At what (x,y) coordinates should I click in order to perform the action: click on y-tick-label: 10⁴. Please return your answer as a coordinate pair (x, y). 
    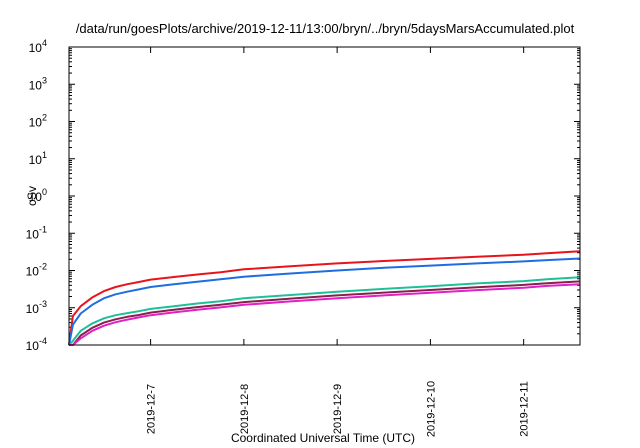
    Looking at the image, I should click on (38, 46).